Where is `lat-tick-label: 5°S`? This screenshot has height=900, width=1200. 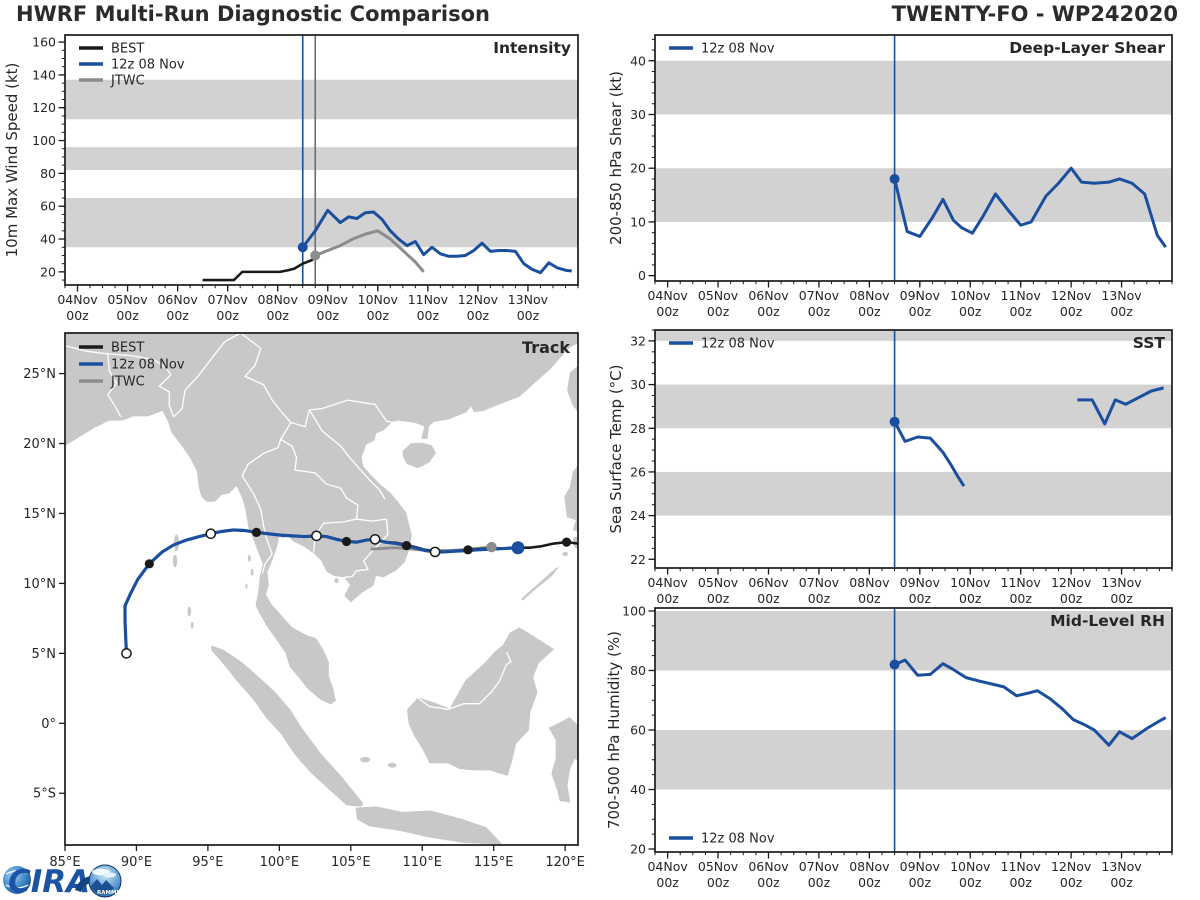 lat-tick-label: 5°S is located at coordinates (44, 794).